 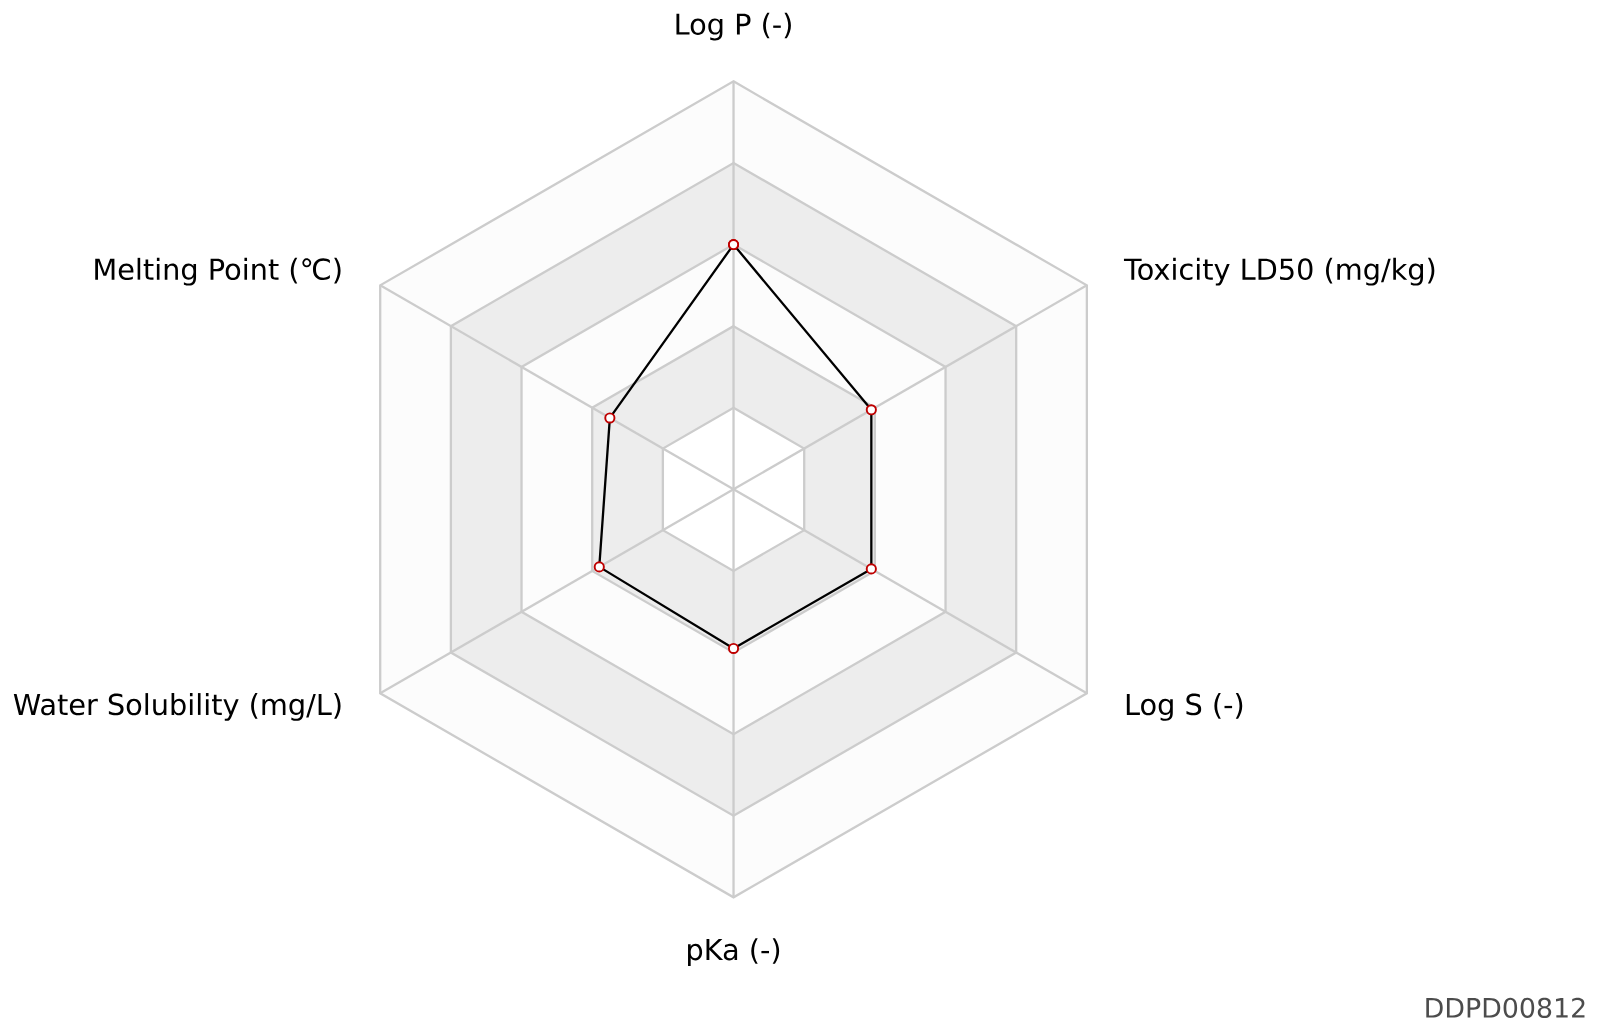 I want to click on spoke-label: Log S (-), so click(x=1184, y=707).